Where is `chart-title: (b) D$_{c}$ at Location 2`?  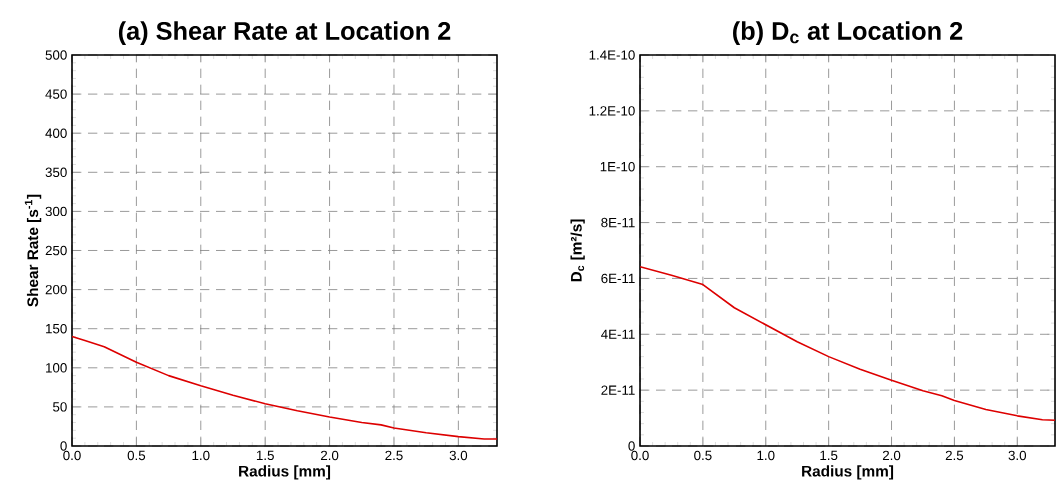 chart-title: (b) D$_{c}$ at Location 2 is located at coordinates (848, 33).